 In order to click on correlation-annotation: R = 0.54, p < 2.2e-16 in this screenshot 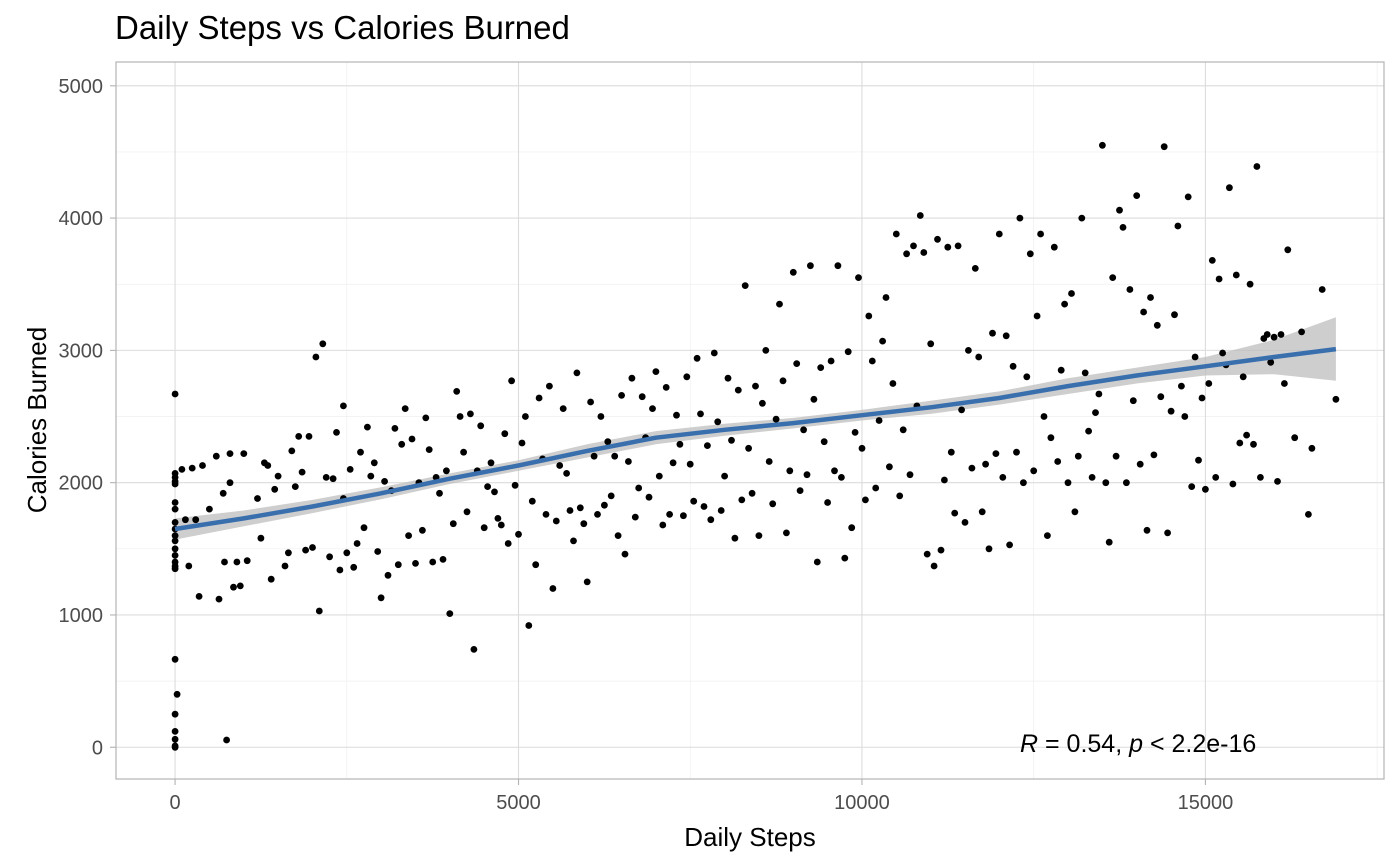, I will do `click(1138, 744)`.